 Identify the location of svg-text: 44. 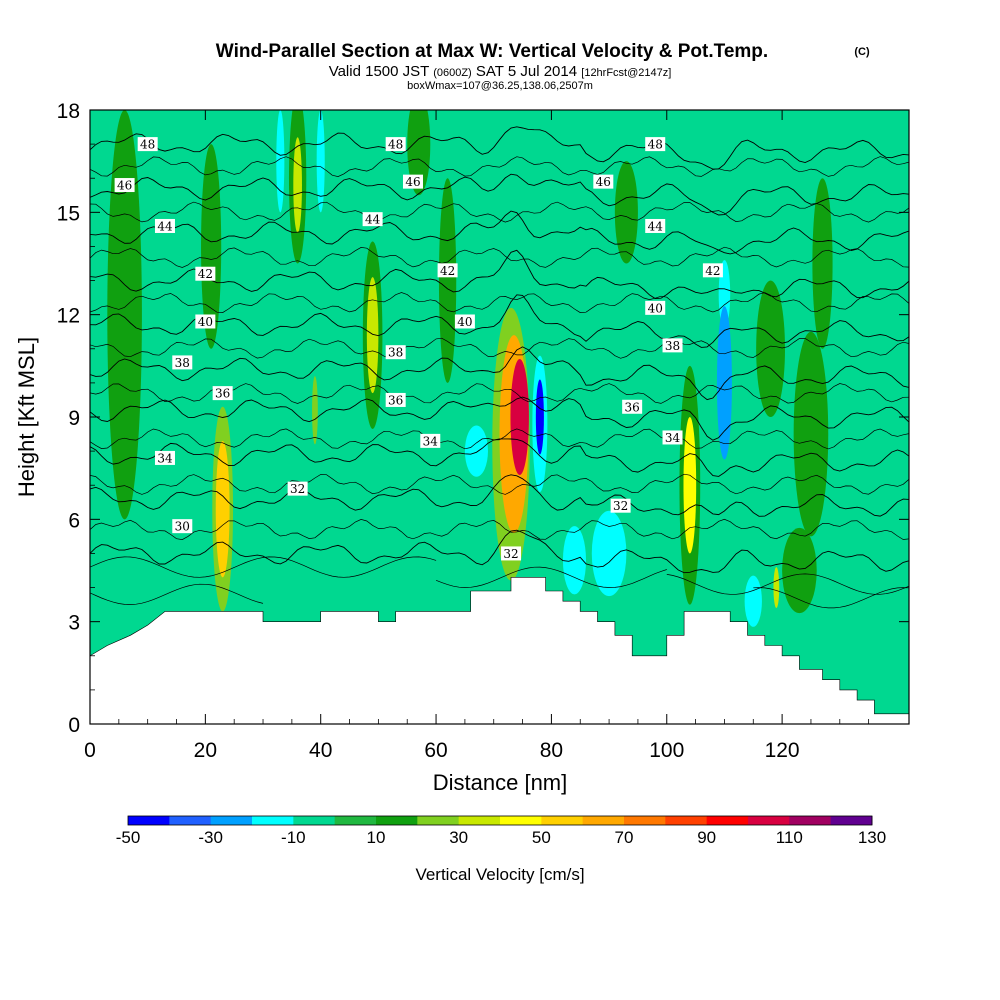
(165, 226).